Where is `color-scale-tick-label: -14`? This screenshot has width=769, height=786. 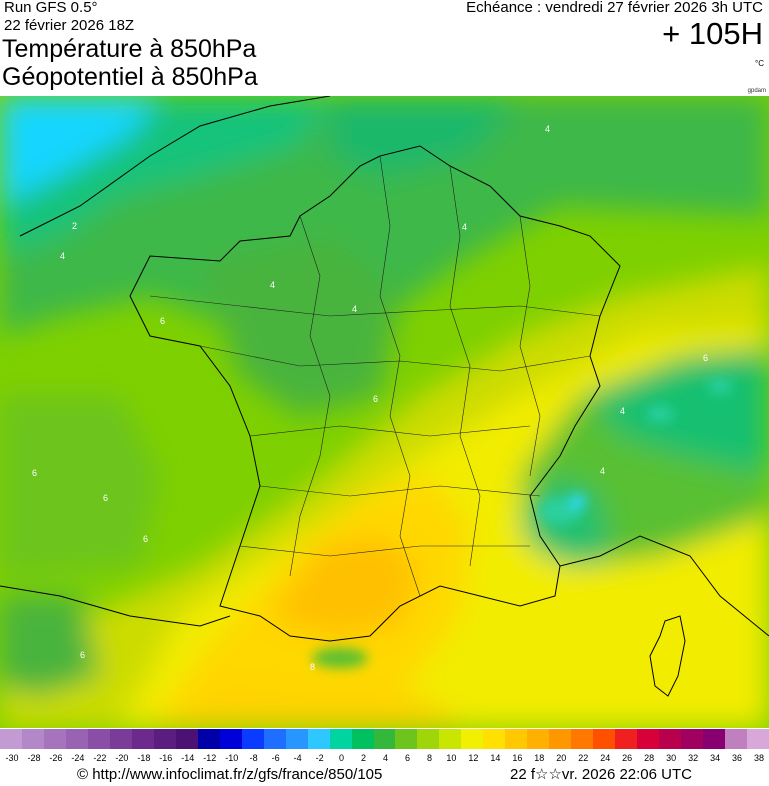 color-scale-tick-label: -14 is located at coordinates (188, 758).